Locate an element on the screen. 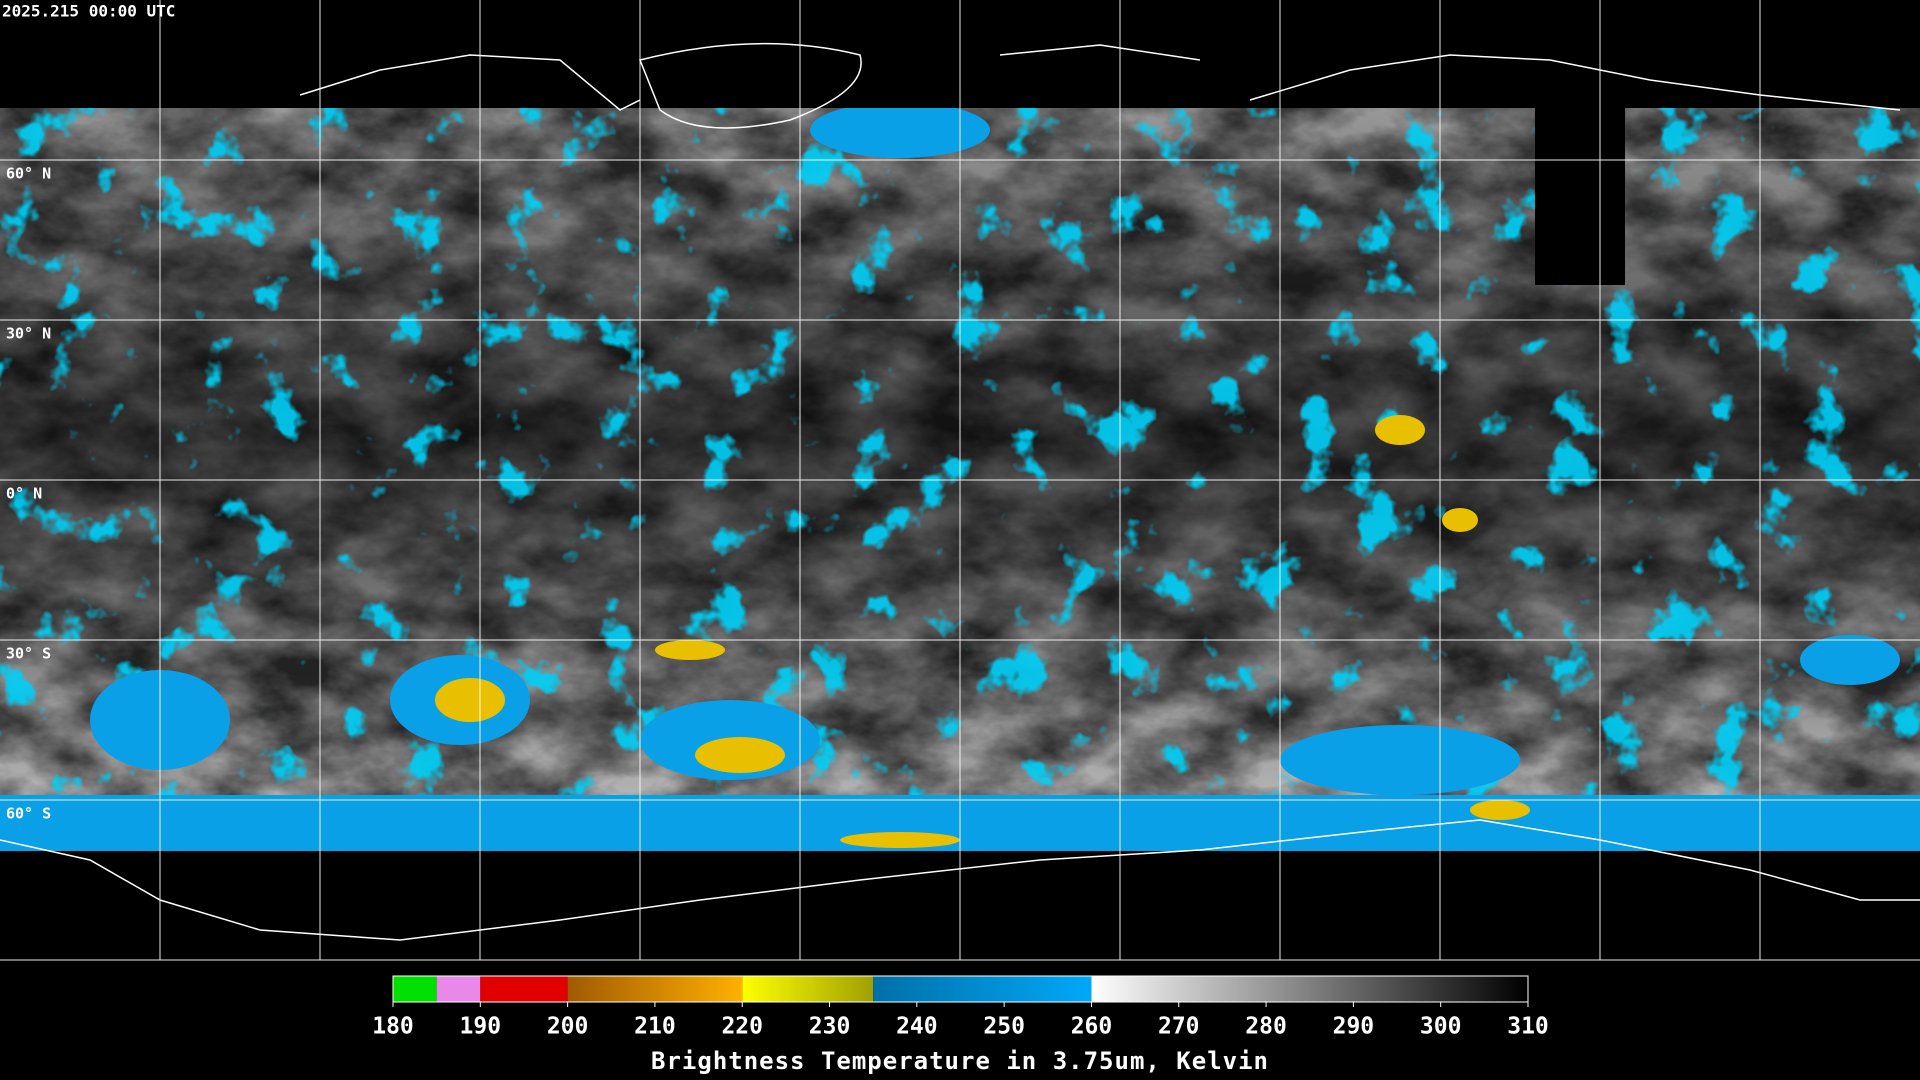 The image size is (1920, 1080). latitude-label: 60° N is located at coordinates (28, 174).